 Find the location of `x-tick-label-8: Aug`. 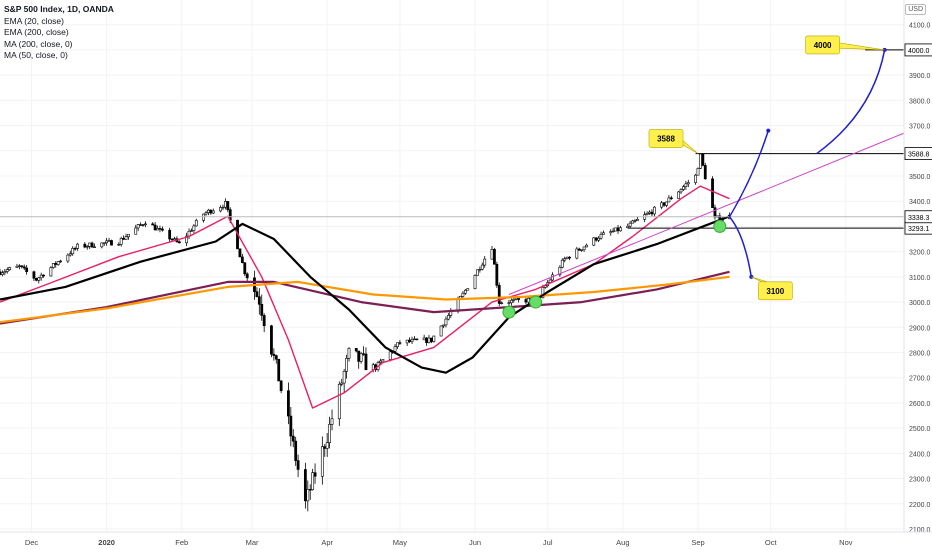

x-tick-label-8: Aug is located at coordinates (622, 542).